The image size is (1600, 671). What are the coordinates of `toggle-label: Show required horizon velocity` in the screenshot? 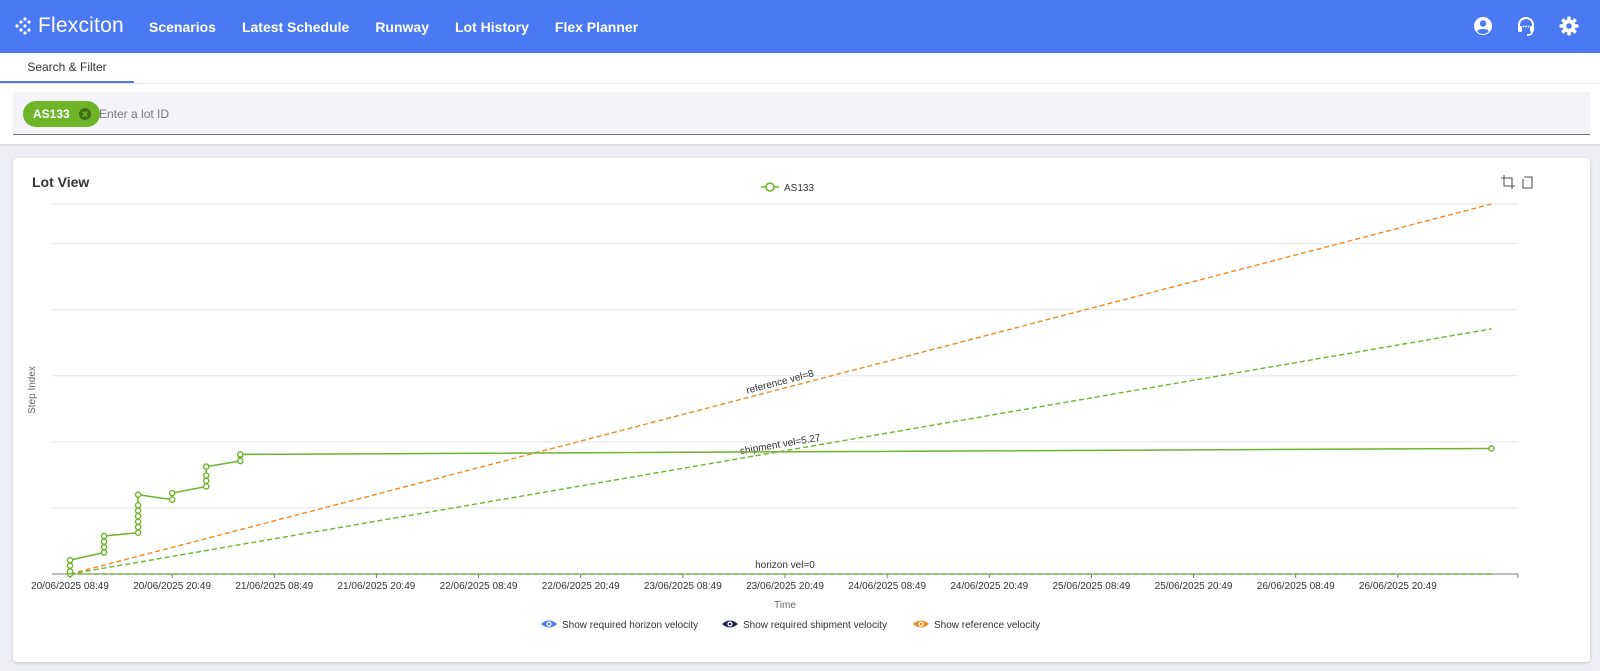 It's located at (630, 625).